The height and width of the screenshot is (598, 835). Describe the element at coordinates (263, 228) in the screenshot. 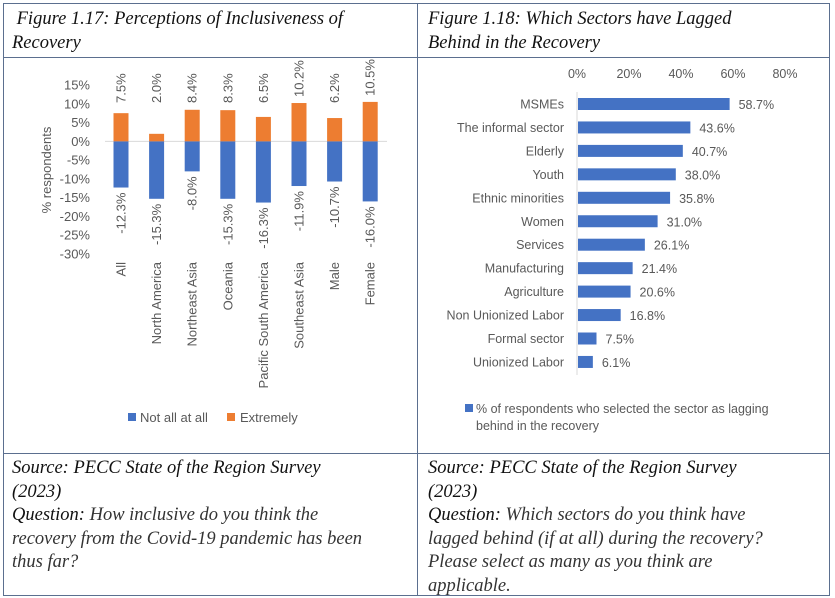

I see `data-label-not-at-all: -16.3%` at that location.